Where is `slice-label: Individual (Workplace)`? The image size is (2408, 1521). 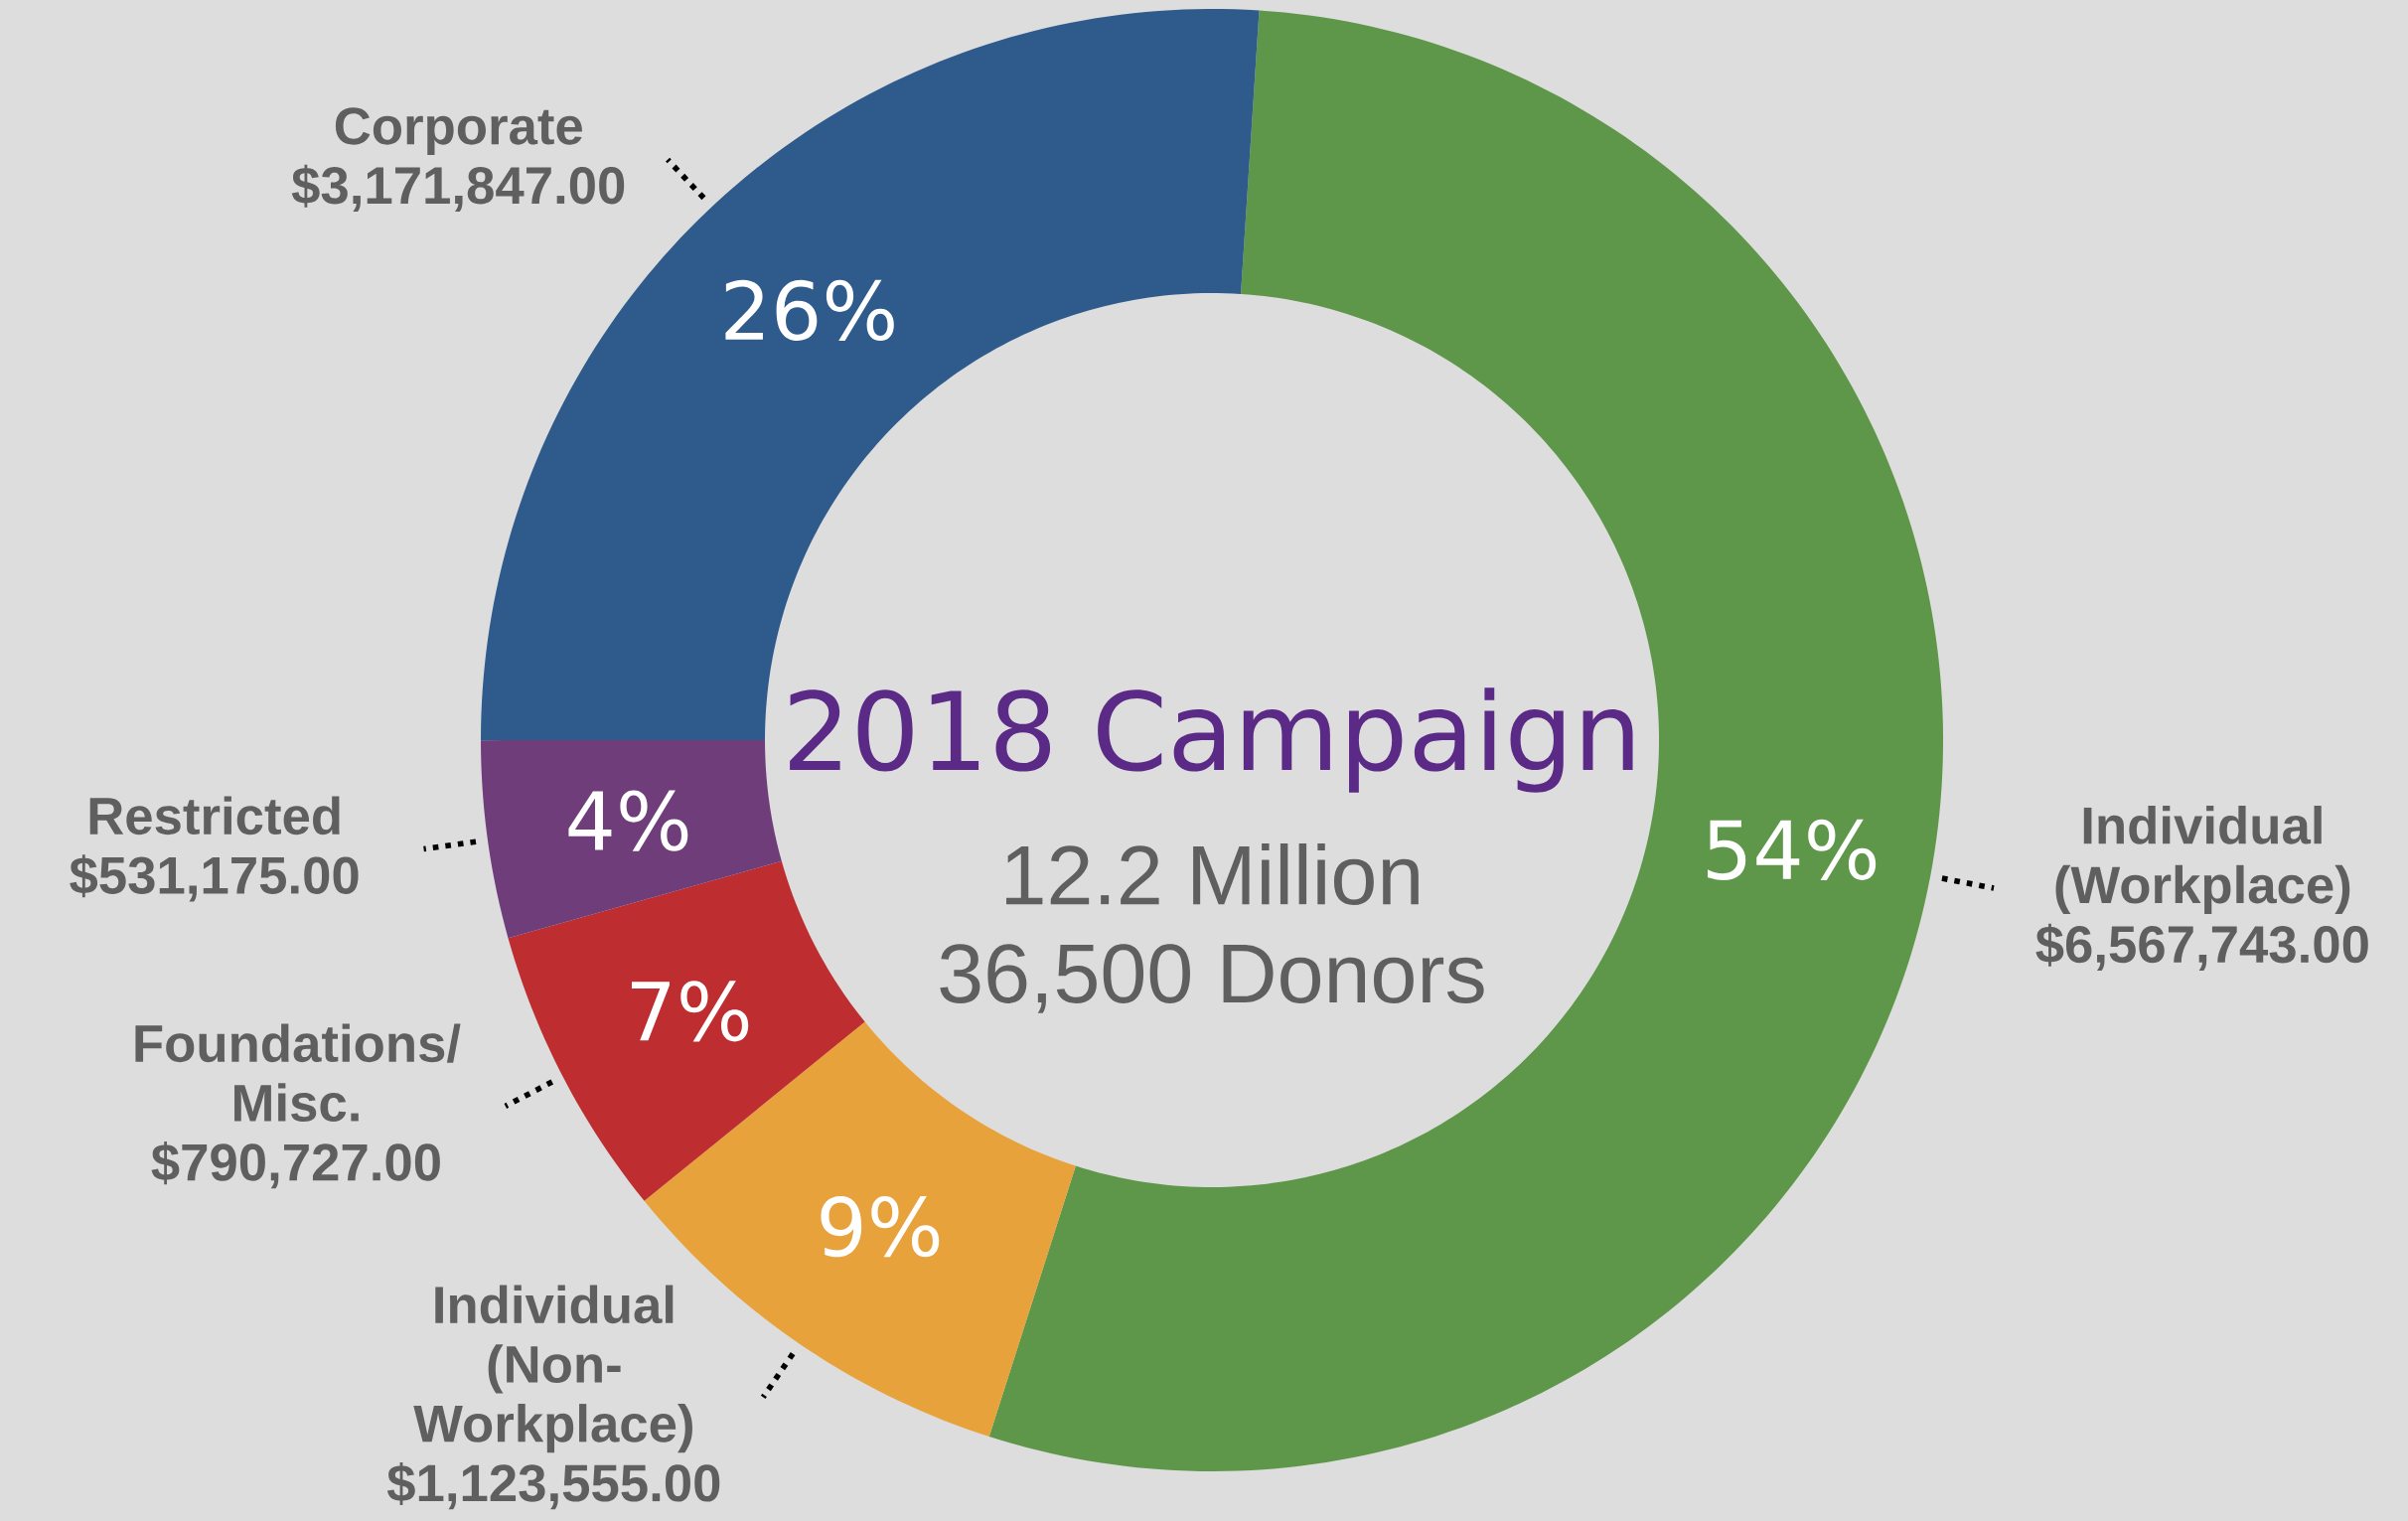
slice-label: Individual (Workplace) is located at coordinates (2202, 860).